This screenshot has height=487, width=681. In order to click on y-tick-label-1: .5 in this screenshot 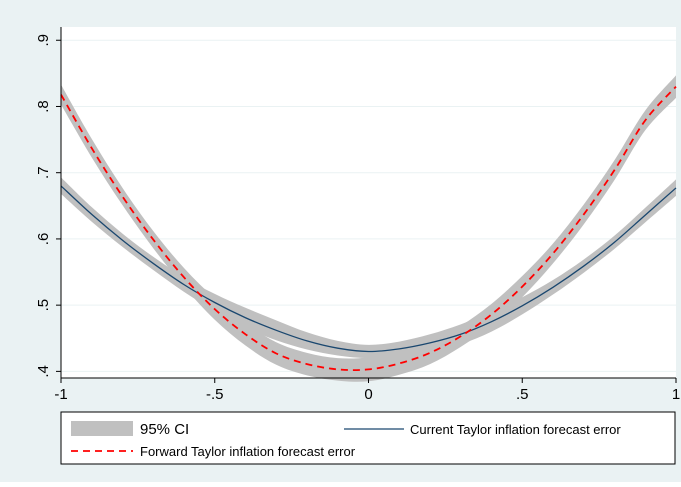, I will do `click(43, 305)`.